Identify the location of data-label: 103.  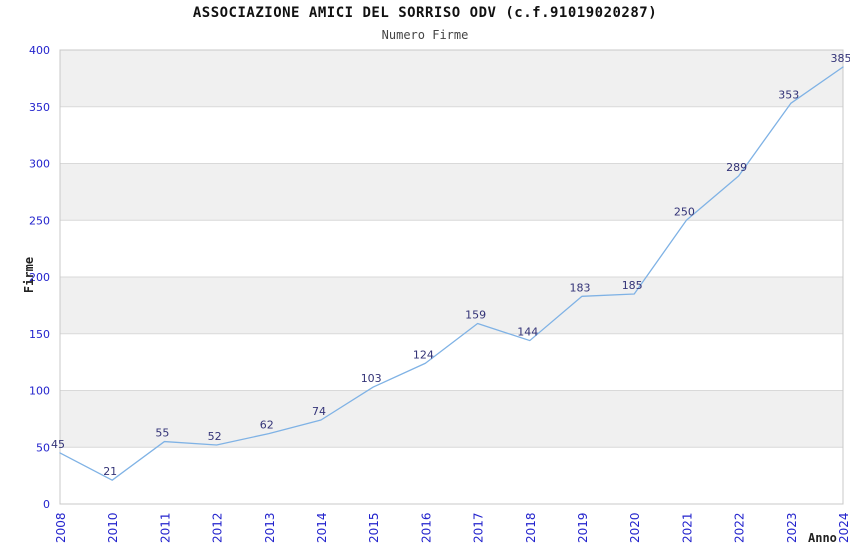
(371, 378).